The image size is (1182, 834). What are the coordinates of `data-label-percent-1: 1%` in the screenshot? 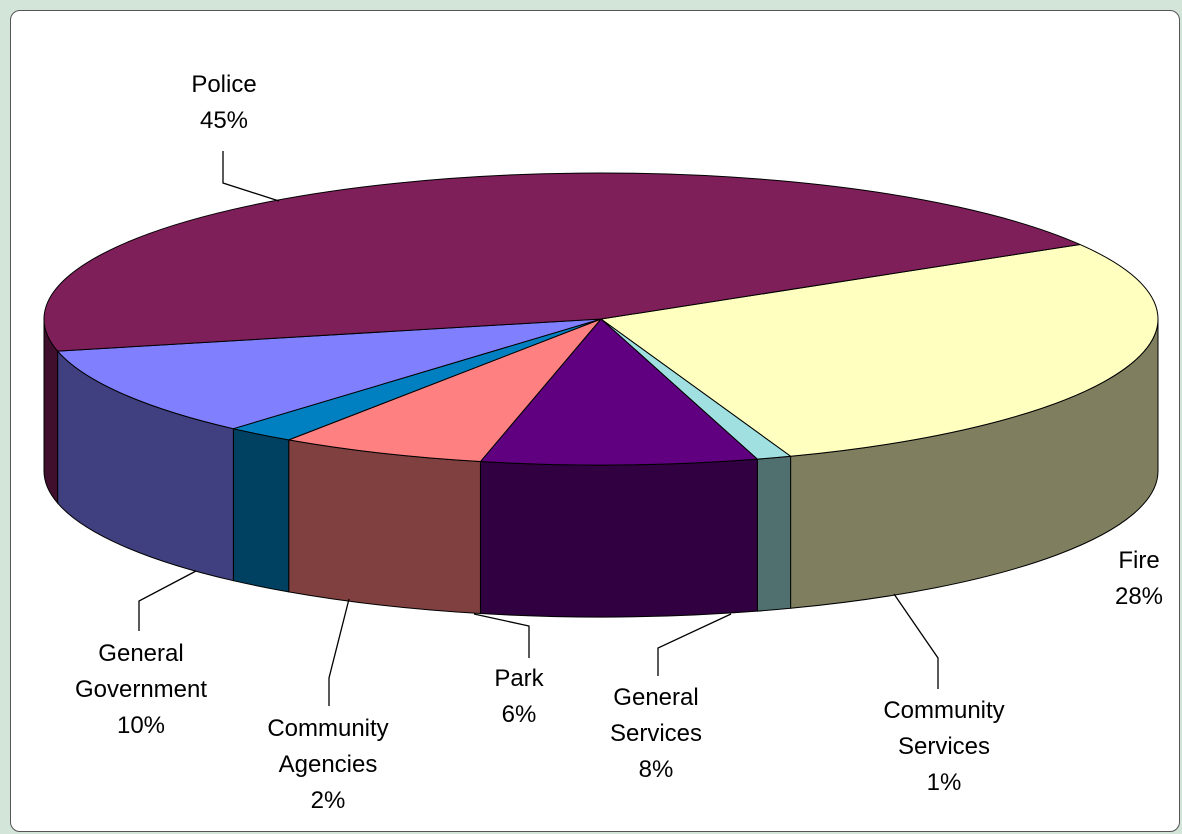 It's located at (944, 782).